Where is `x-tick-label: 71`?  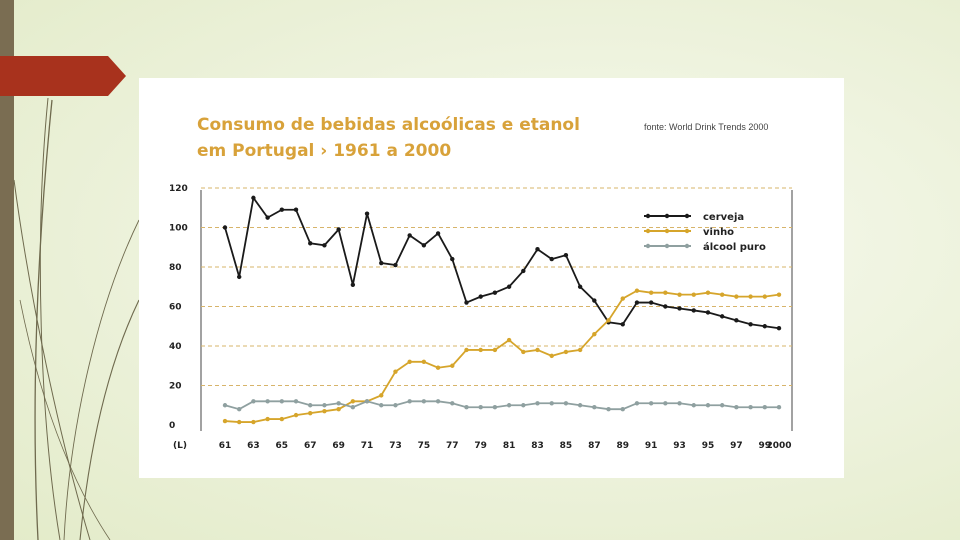 x-tick-label: 71 is located at coordinates (367, 446).